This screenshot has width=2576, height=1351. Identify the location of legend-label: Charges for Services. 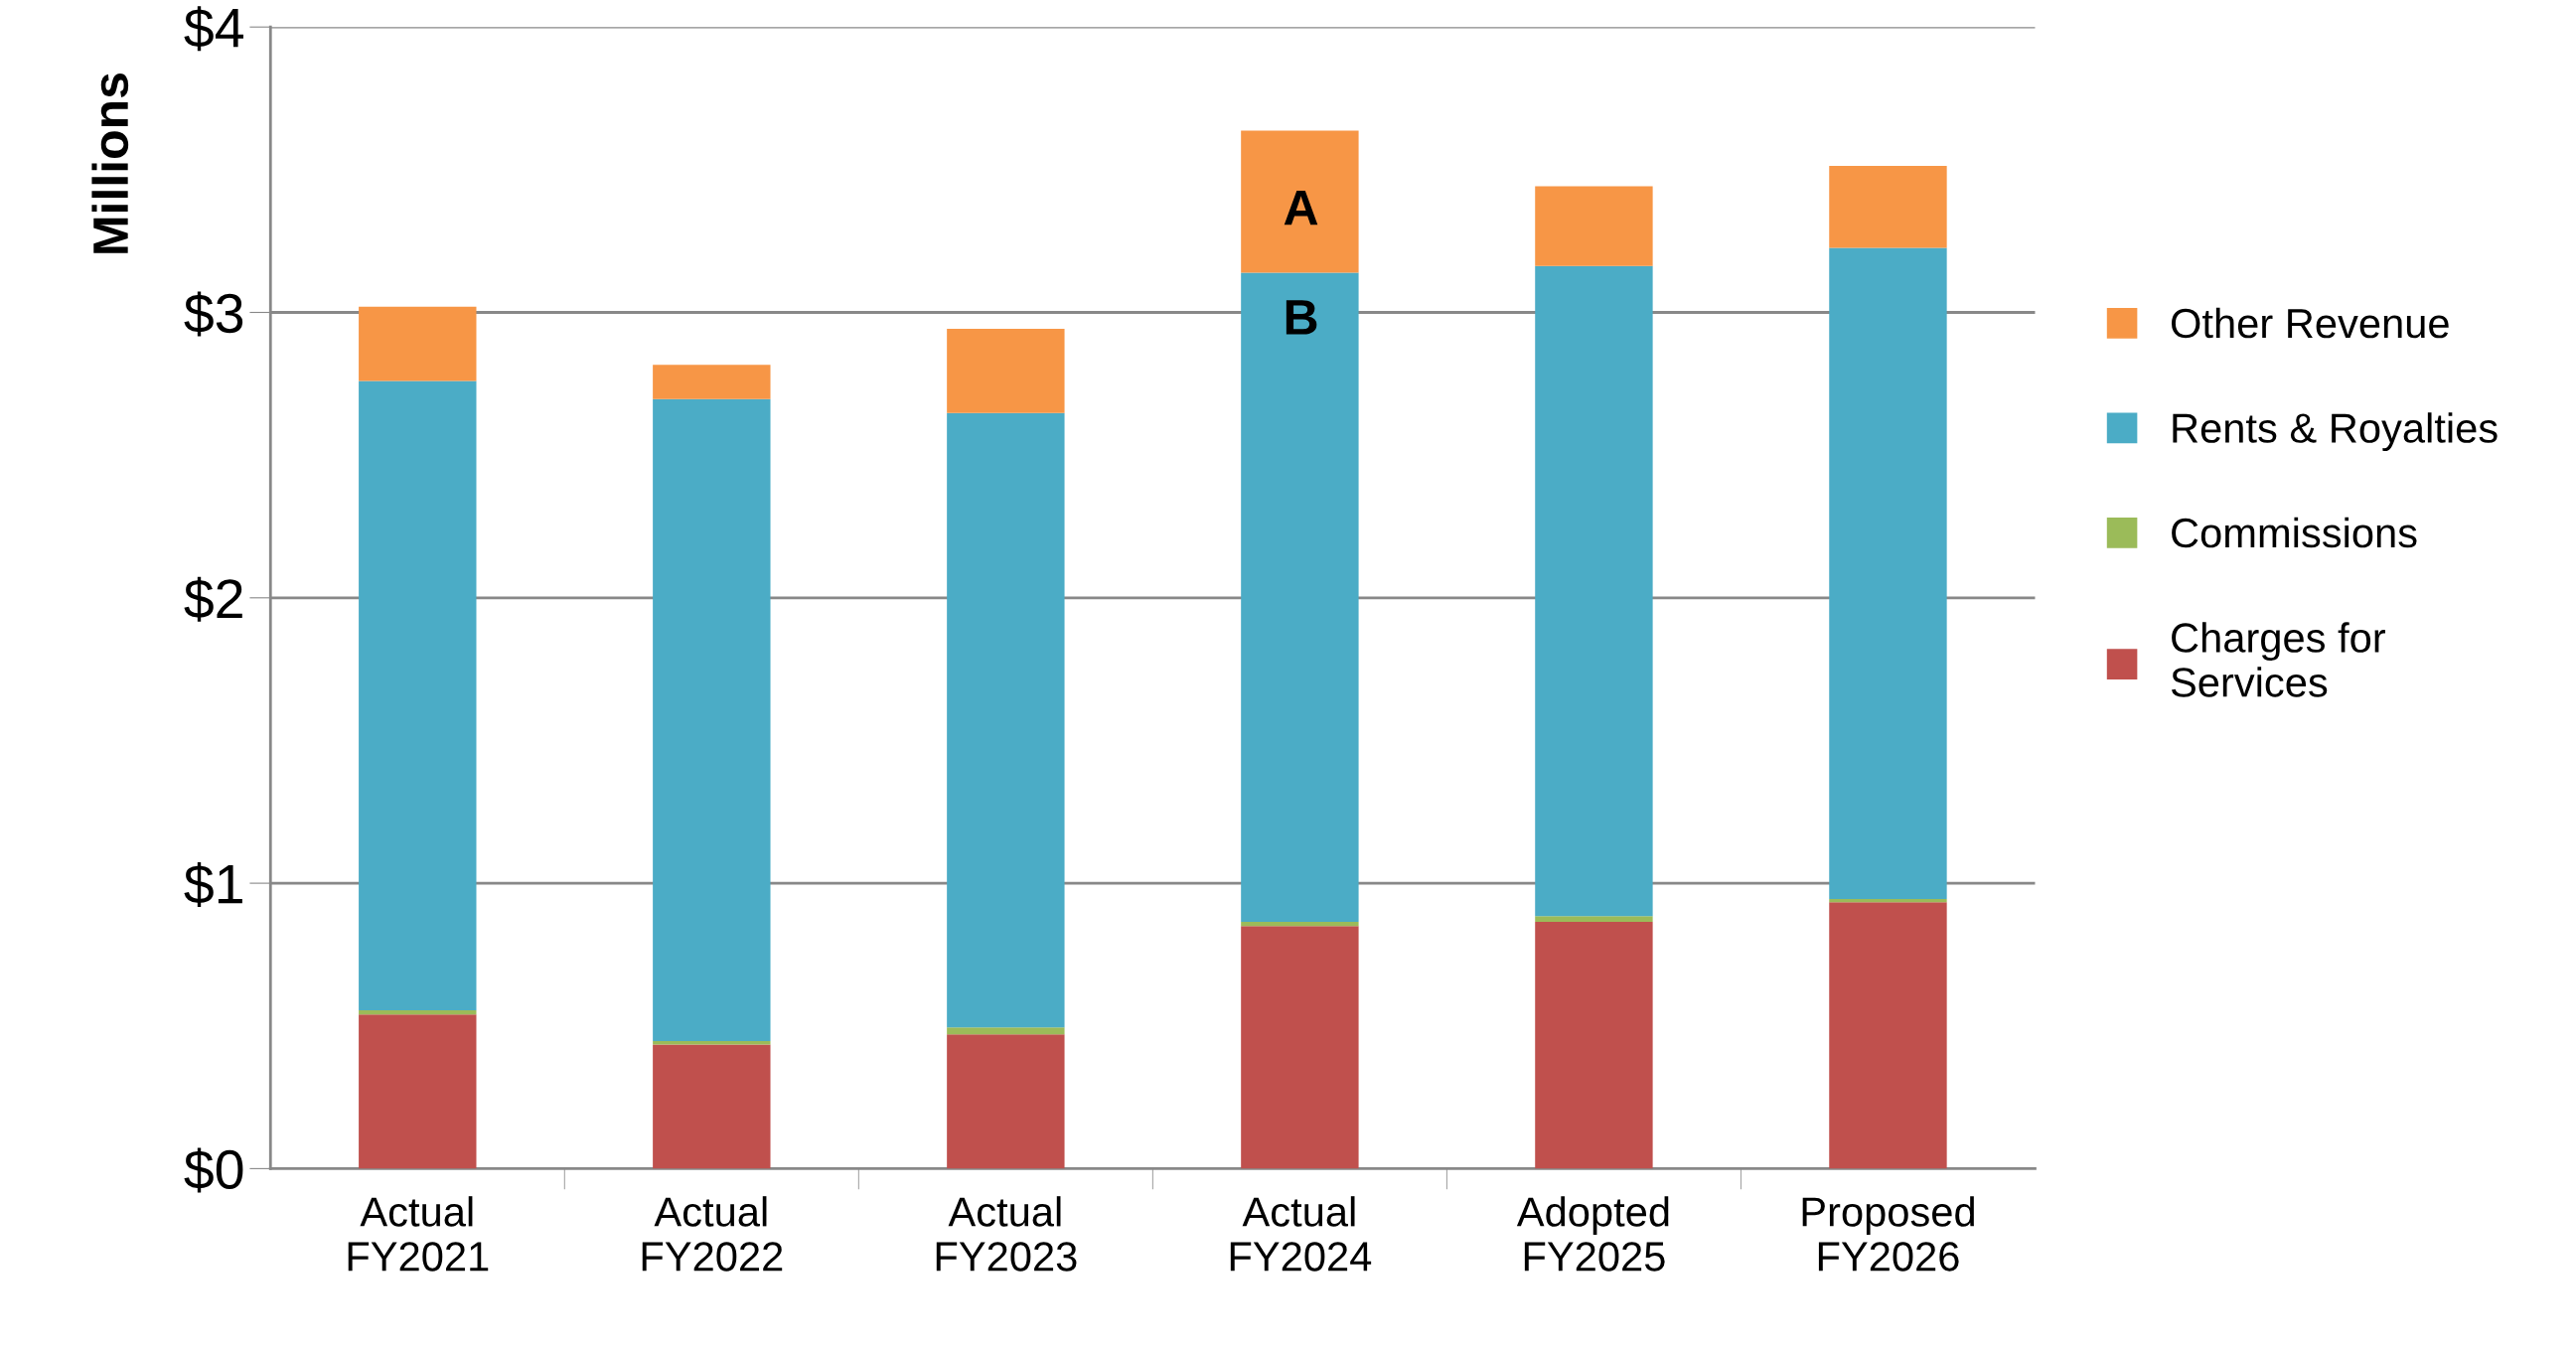
(2278, 659).